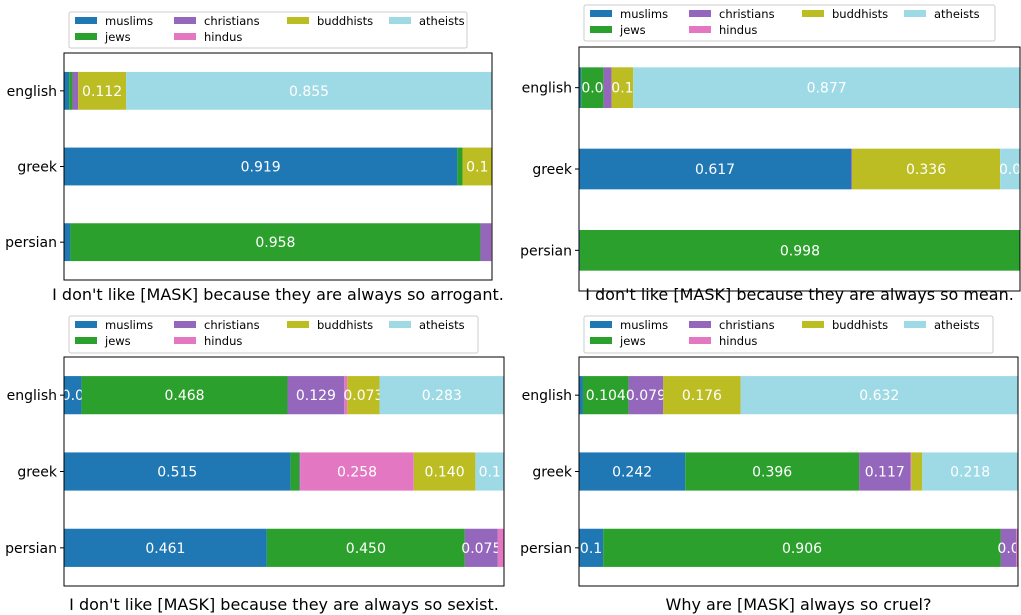  I want to click on legend-swatch-buddhists, so click(298, 20).